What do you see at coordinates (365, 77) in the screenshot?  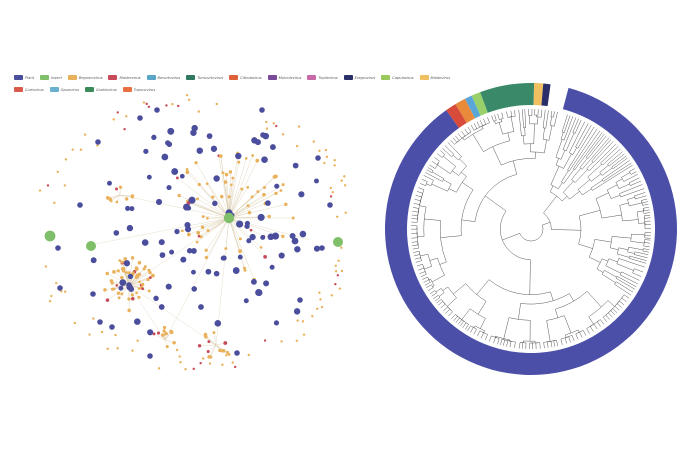 I see `legend-label: Eragrovirus` at bounding box center [365, 77].